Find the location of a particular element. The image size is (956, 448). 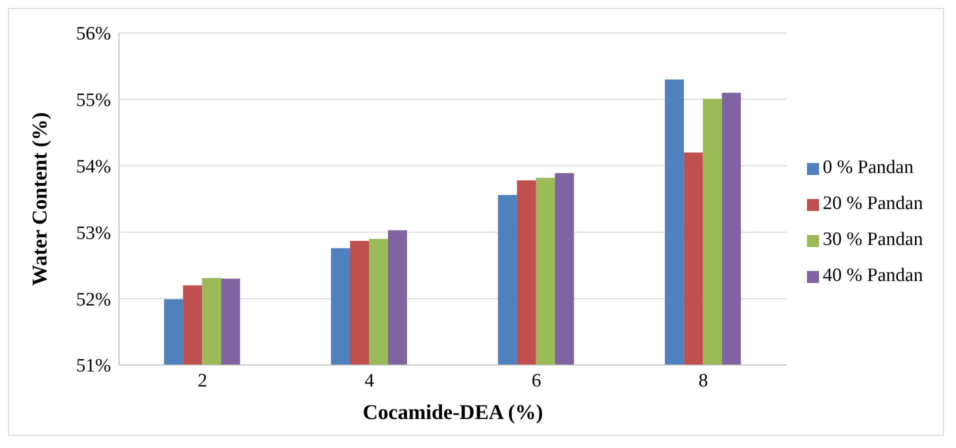

x-tick-label: 4 is located at coordinates (369, 381).